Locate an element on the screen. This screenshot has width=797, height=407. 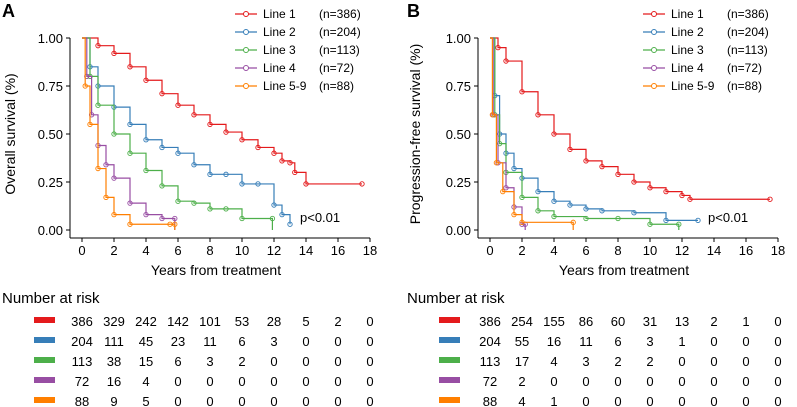
risk-count: 113 is located at coordinates (490, 361).